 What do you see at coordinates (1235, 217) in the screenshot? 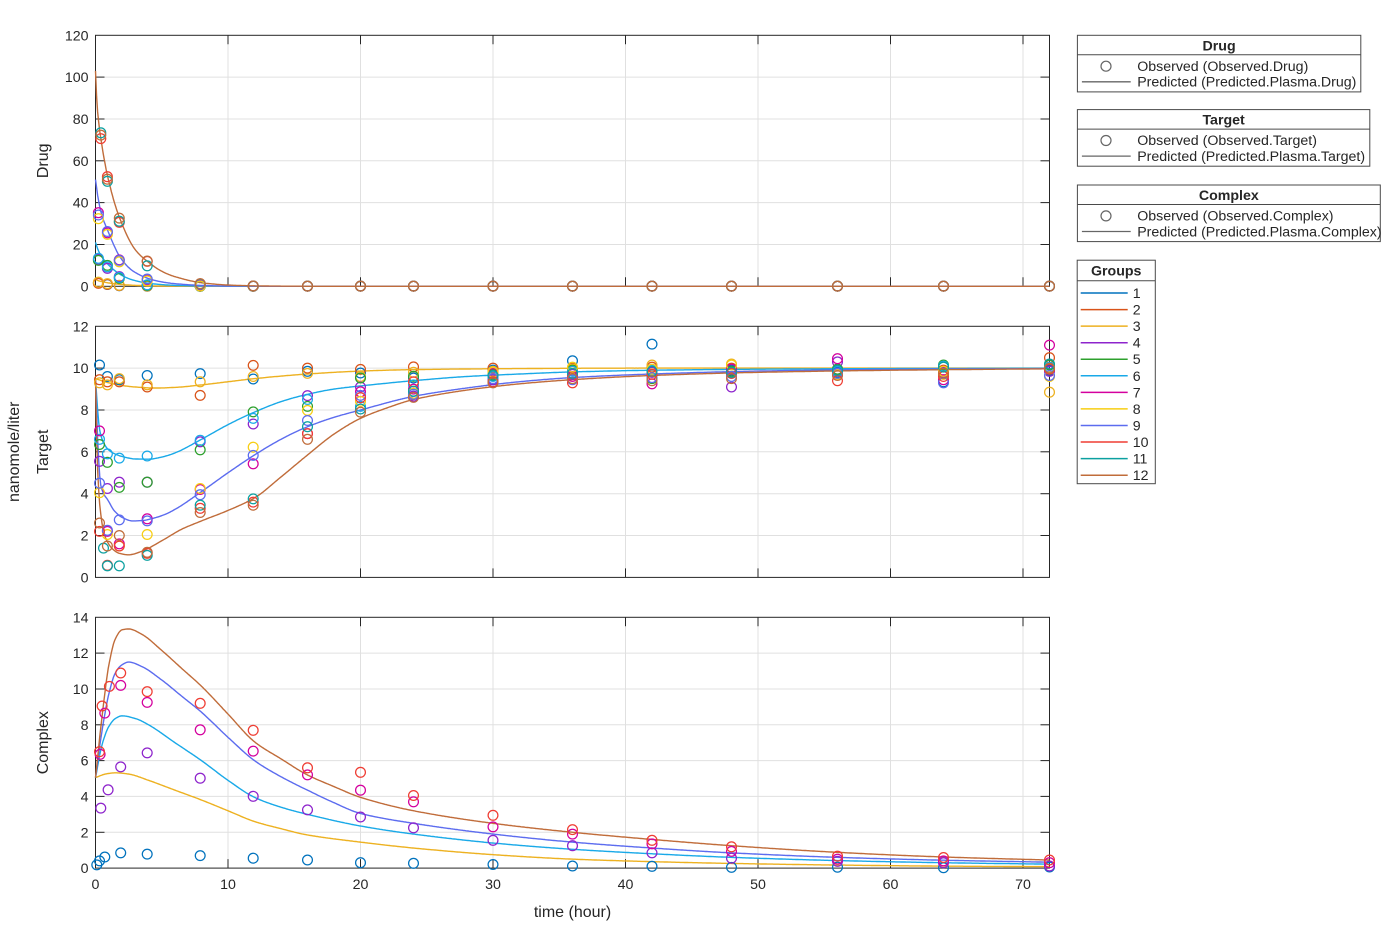
I see `svg-text: Observed (Observed.Complex)` at bounding box center [1235, 217].